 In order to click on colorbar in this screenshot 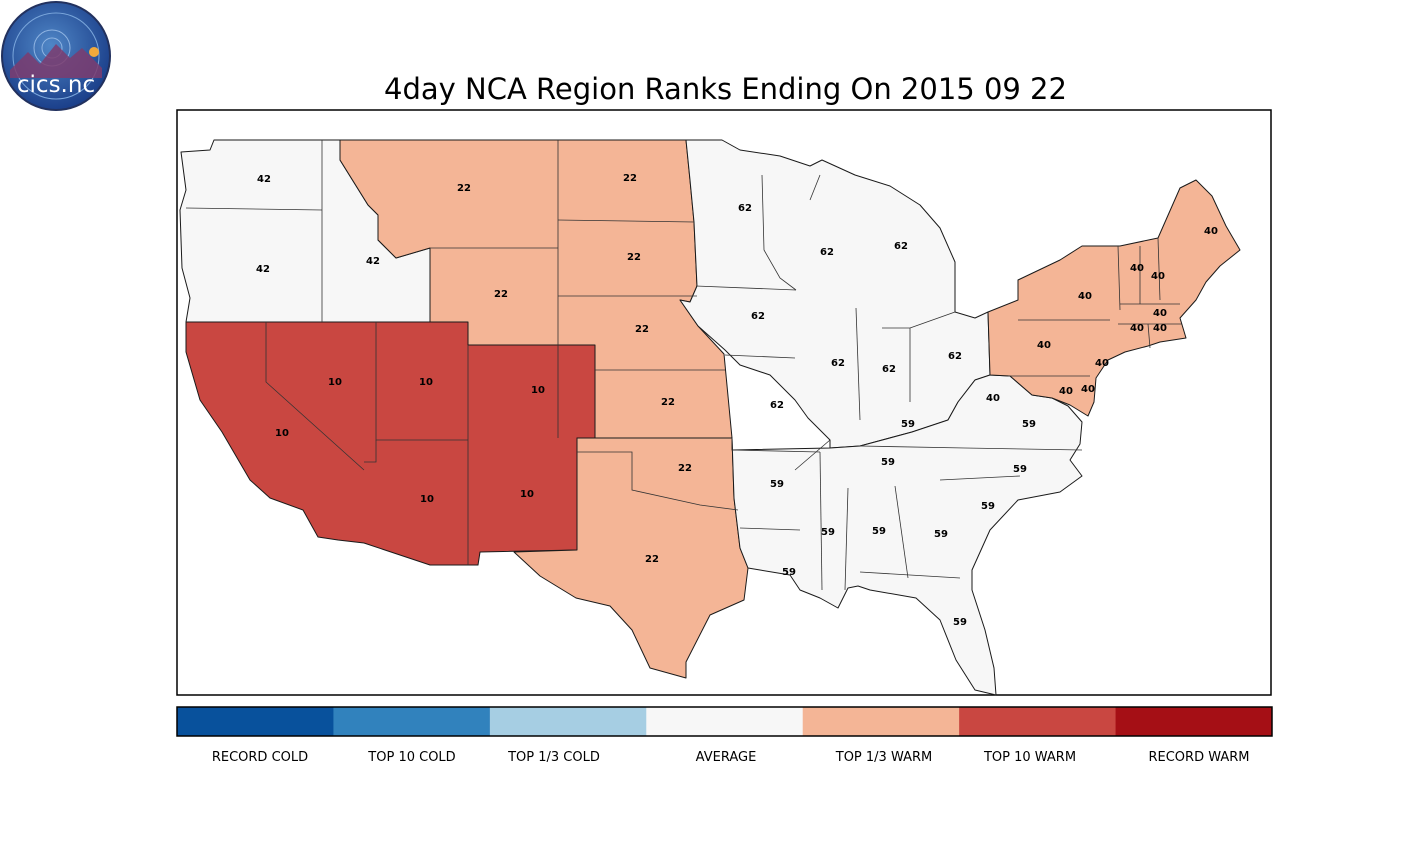, I will do `click(725, 721)`.